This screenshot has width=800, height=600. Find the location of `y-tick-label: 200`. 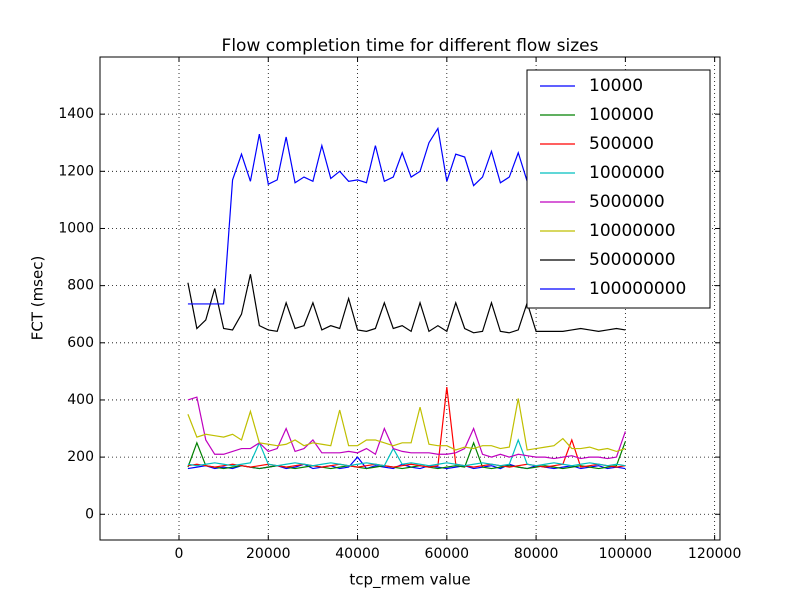

y-tick-label: 200 is located at coordinates (80, 457).